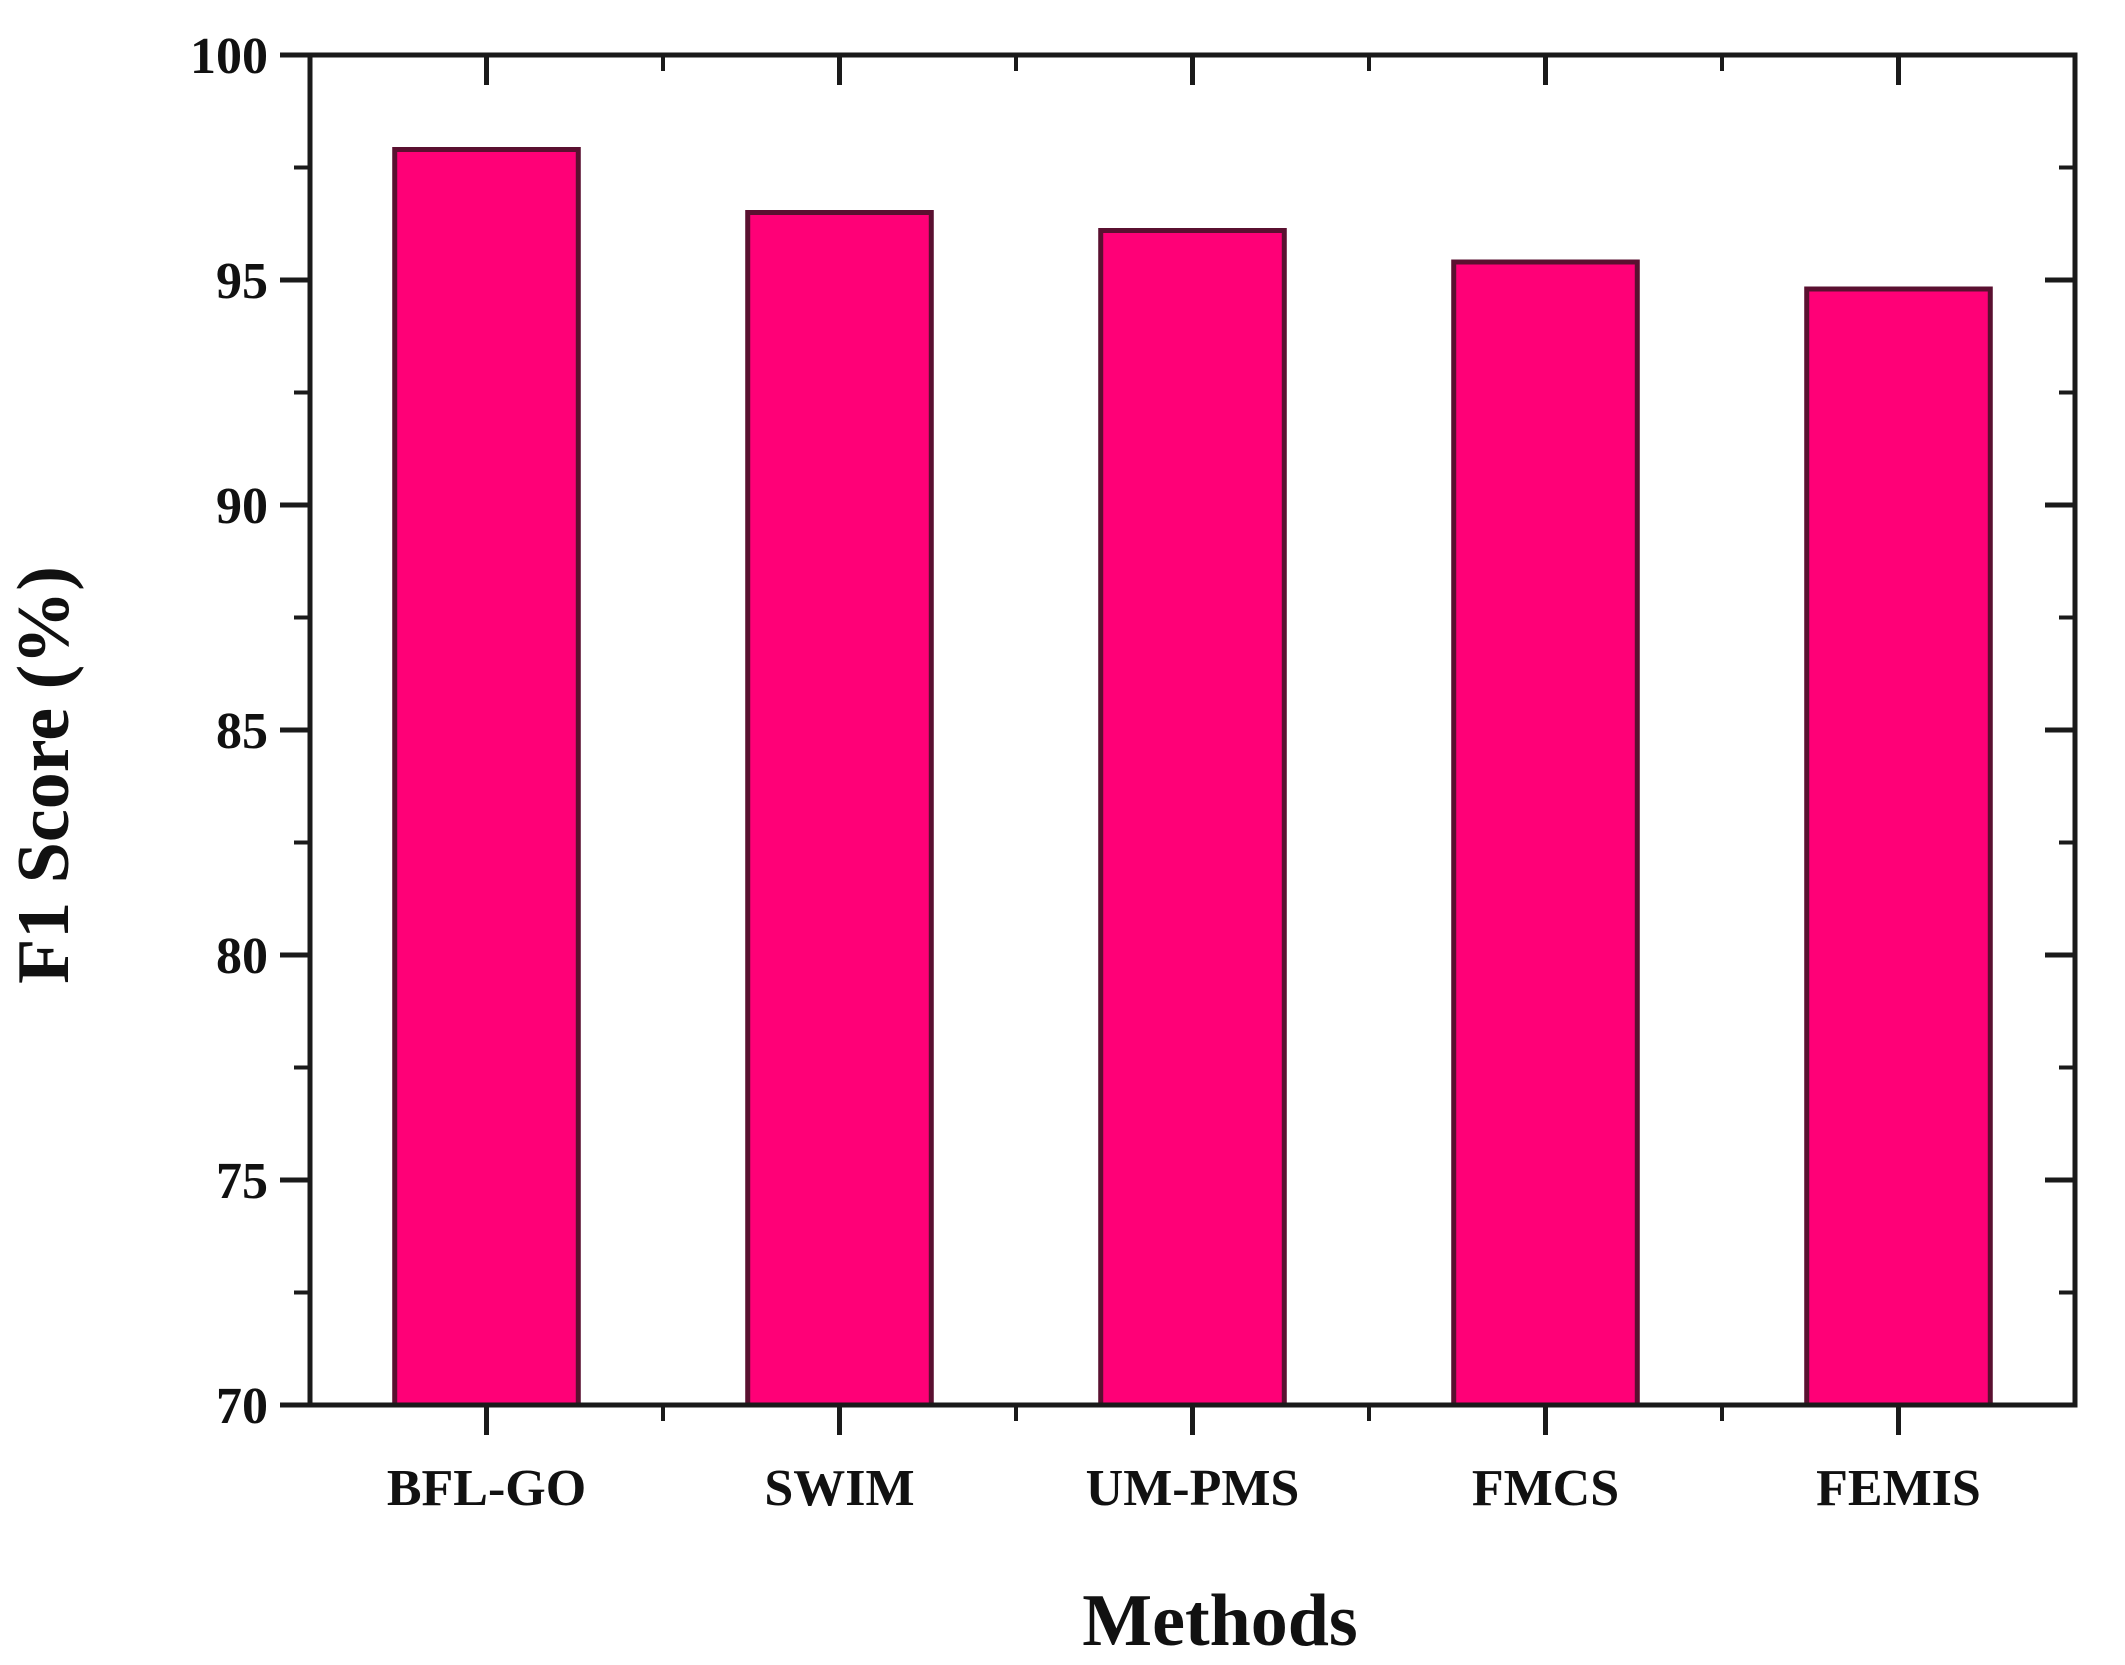  I want to click on bar-bfl-go, so click(486, 777).